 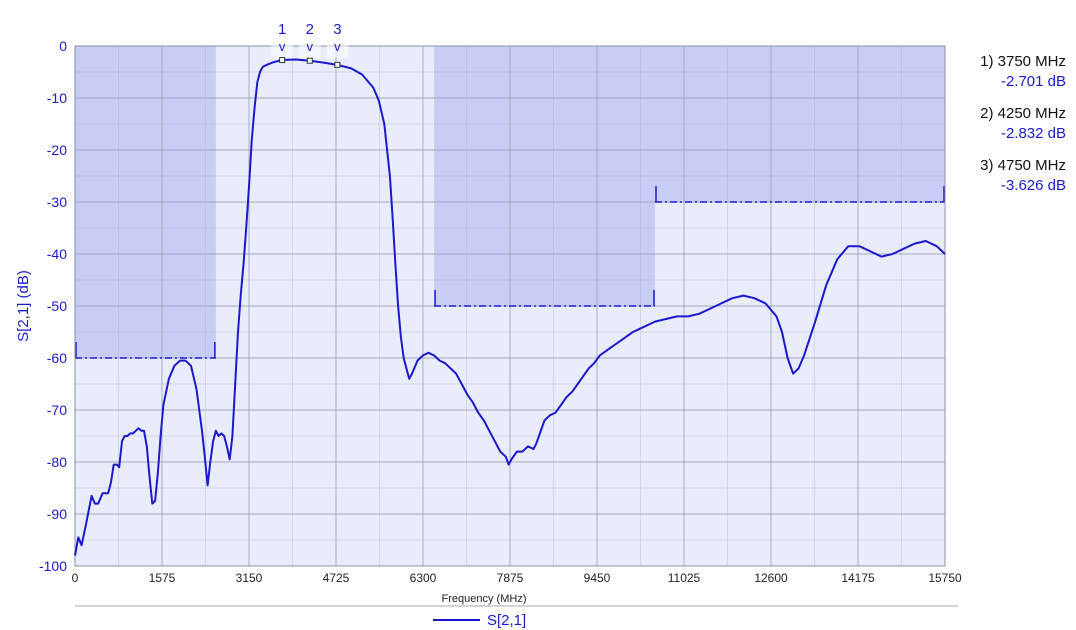 I want to click on y-tick-label: 0, so click(x=63, y=46).